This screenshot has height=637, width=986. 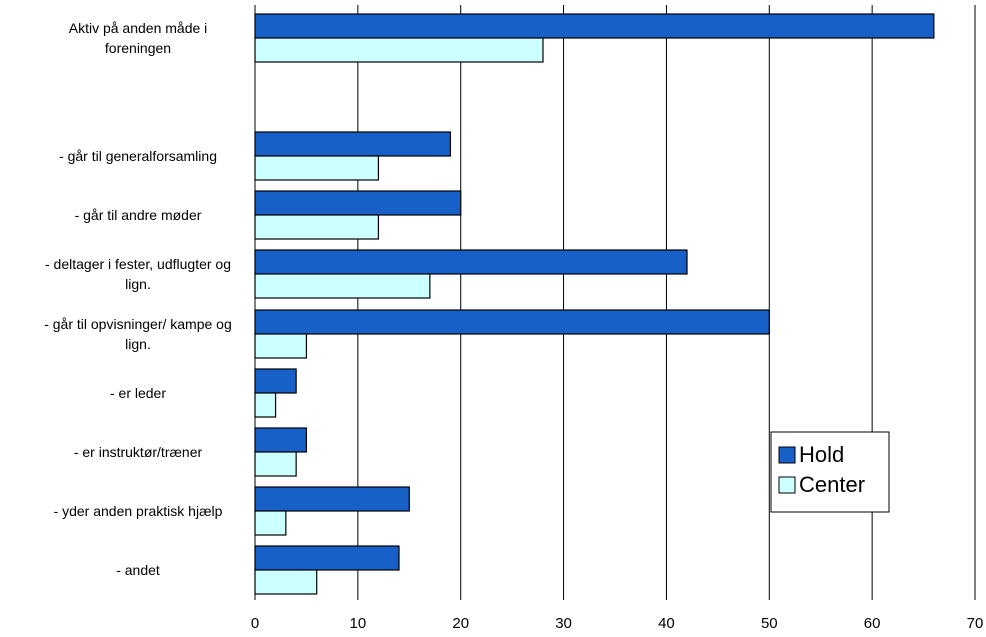 What do you see at coordinates (138, 344) in the screenshot?
I see `category-label-4-1: lign.` at bounding box center [138, 344].